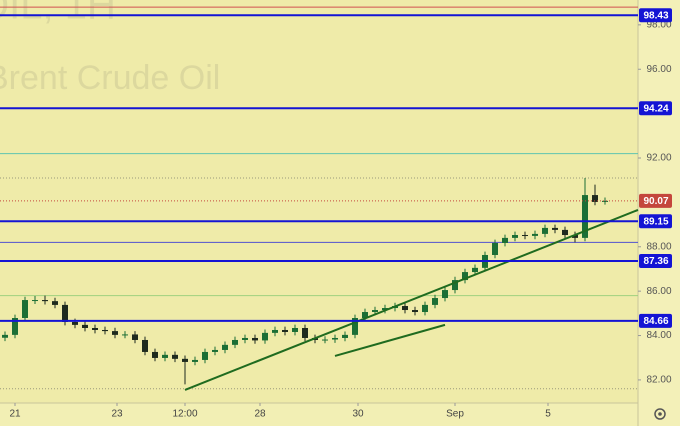 The image size is (680, 426). What do you see at coordinates (358, 414) in the screenshot?
I see `x-tick-label: 30` at bounding box center [358, 414].